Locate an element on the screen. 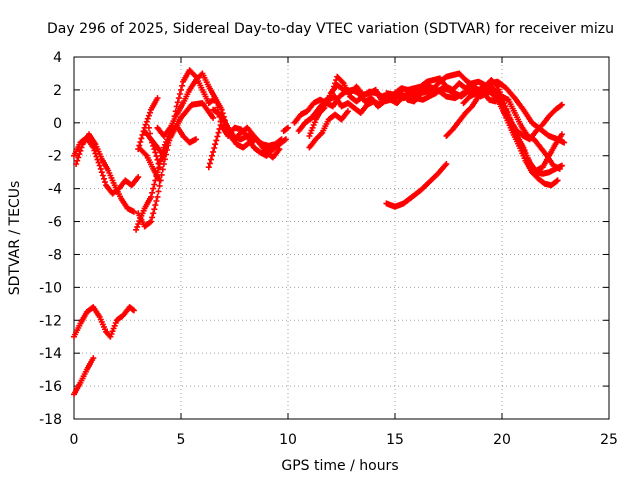 Image resolution: width=640 pixels, height=480 pixels. y-tick-label: -12 is located at coordinates (50, 321).